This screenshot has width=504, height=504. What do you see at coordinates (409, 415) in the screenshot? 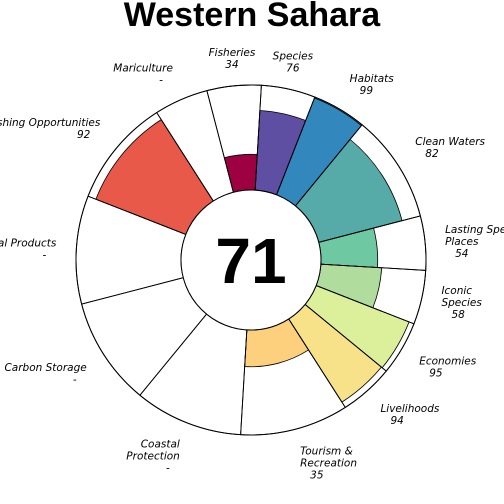
I see `label-livelihoods: Livelihoods 94` at bounding box center [409, 415].